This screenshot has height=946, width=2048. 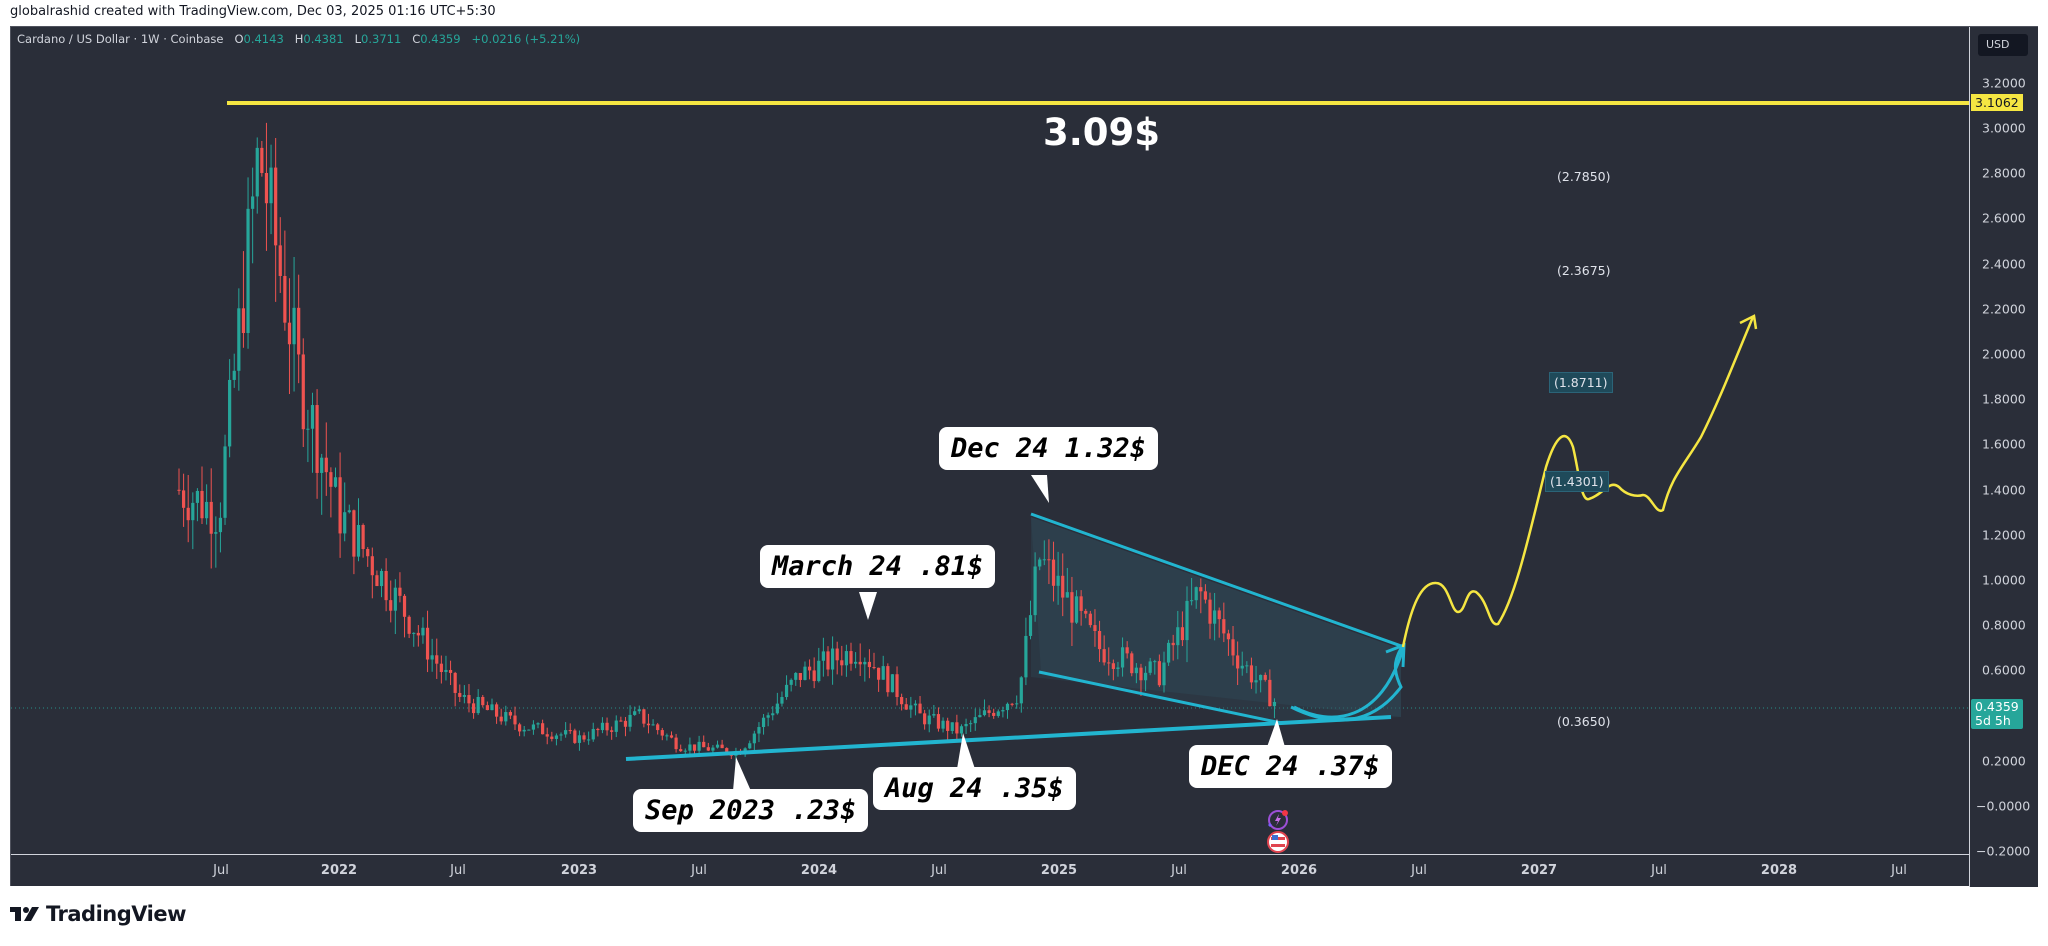 What do you see at coordinates (819, 870) in the screenshot?
I see `time-tick: 2024` at bounding box center [819, 870].